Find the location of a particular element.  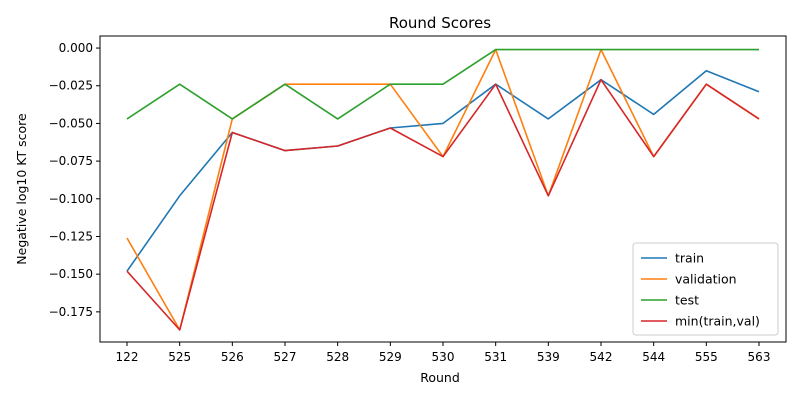

x-axis: 122 525 526 527 528 529 530 531 539 542 544 555 563 is located at coordinates (443, 353).